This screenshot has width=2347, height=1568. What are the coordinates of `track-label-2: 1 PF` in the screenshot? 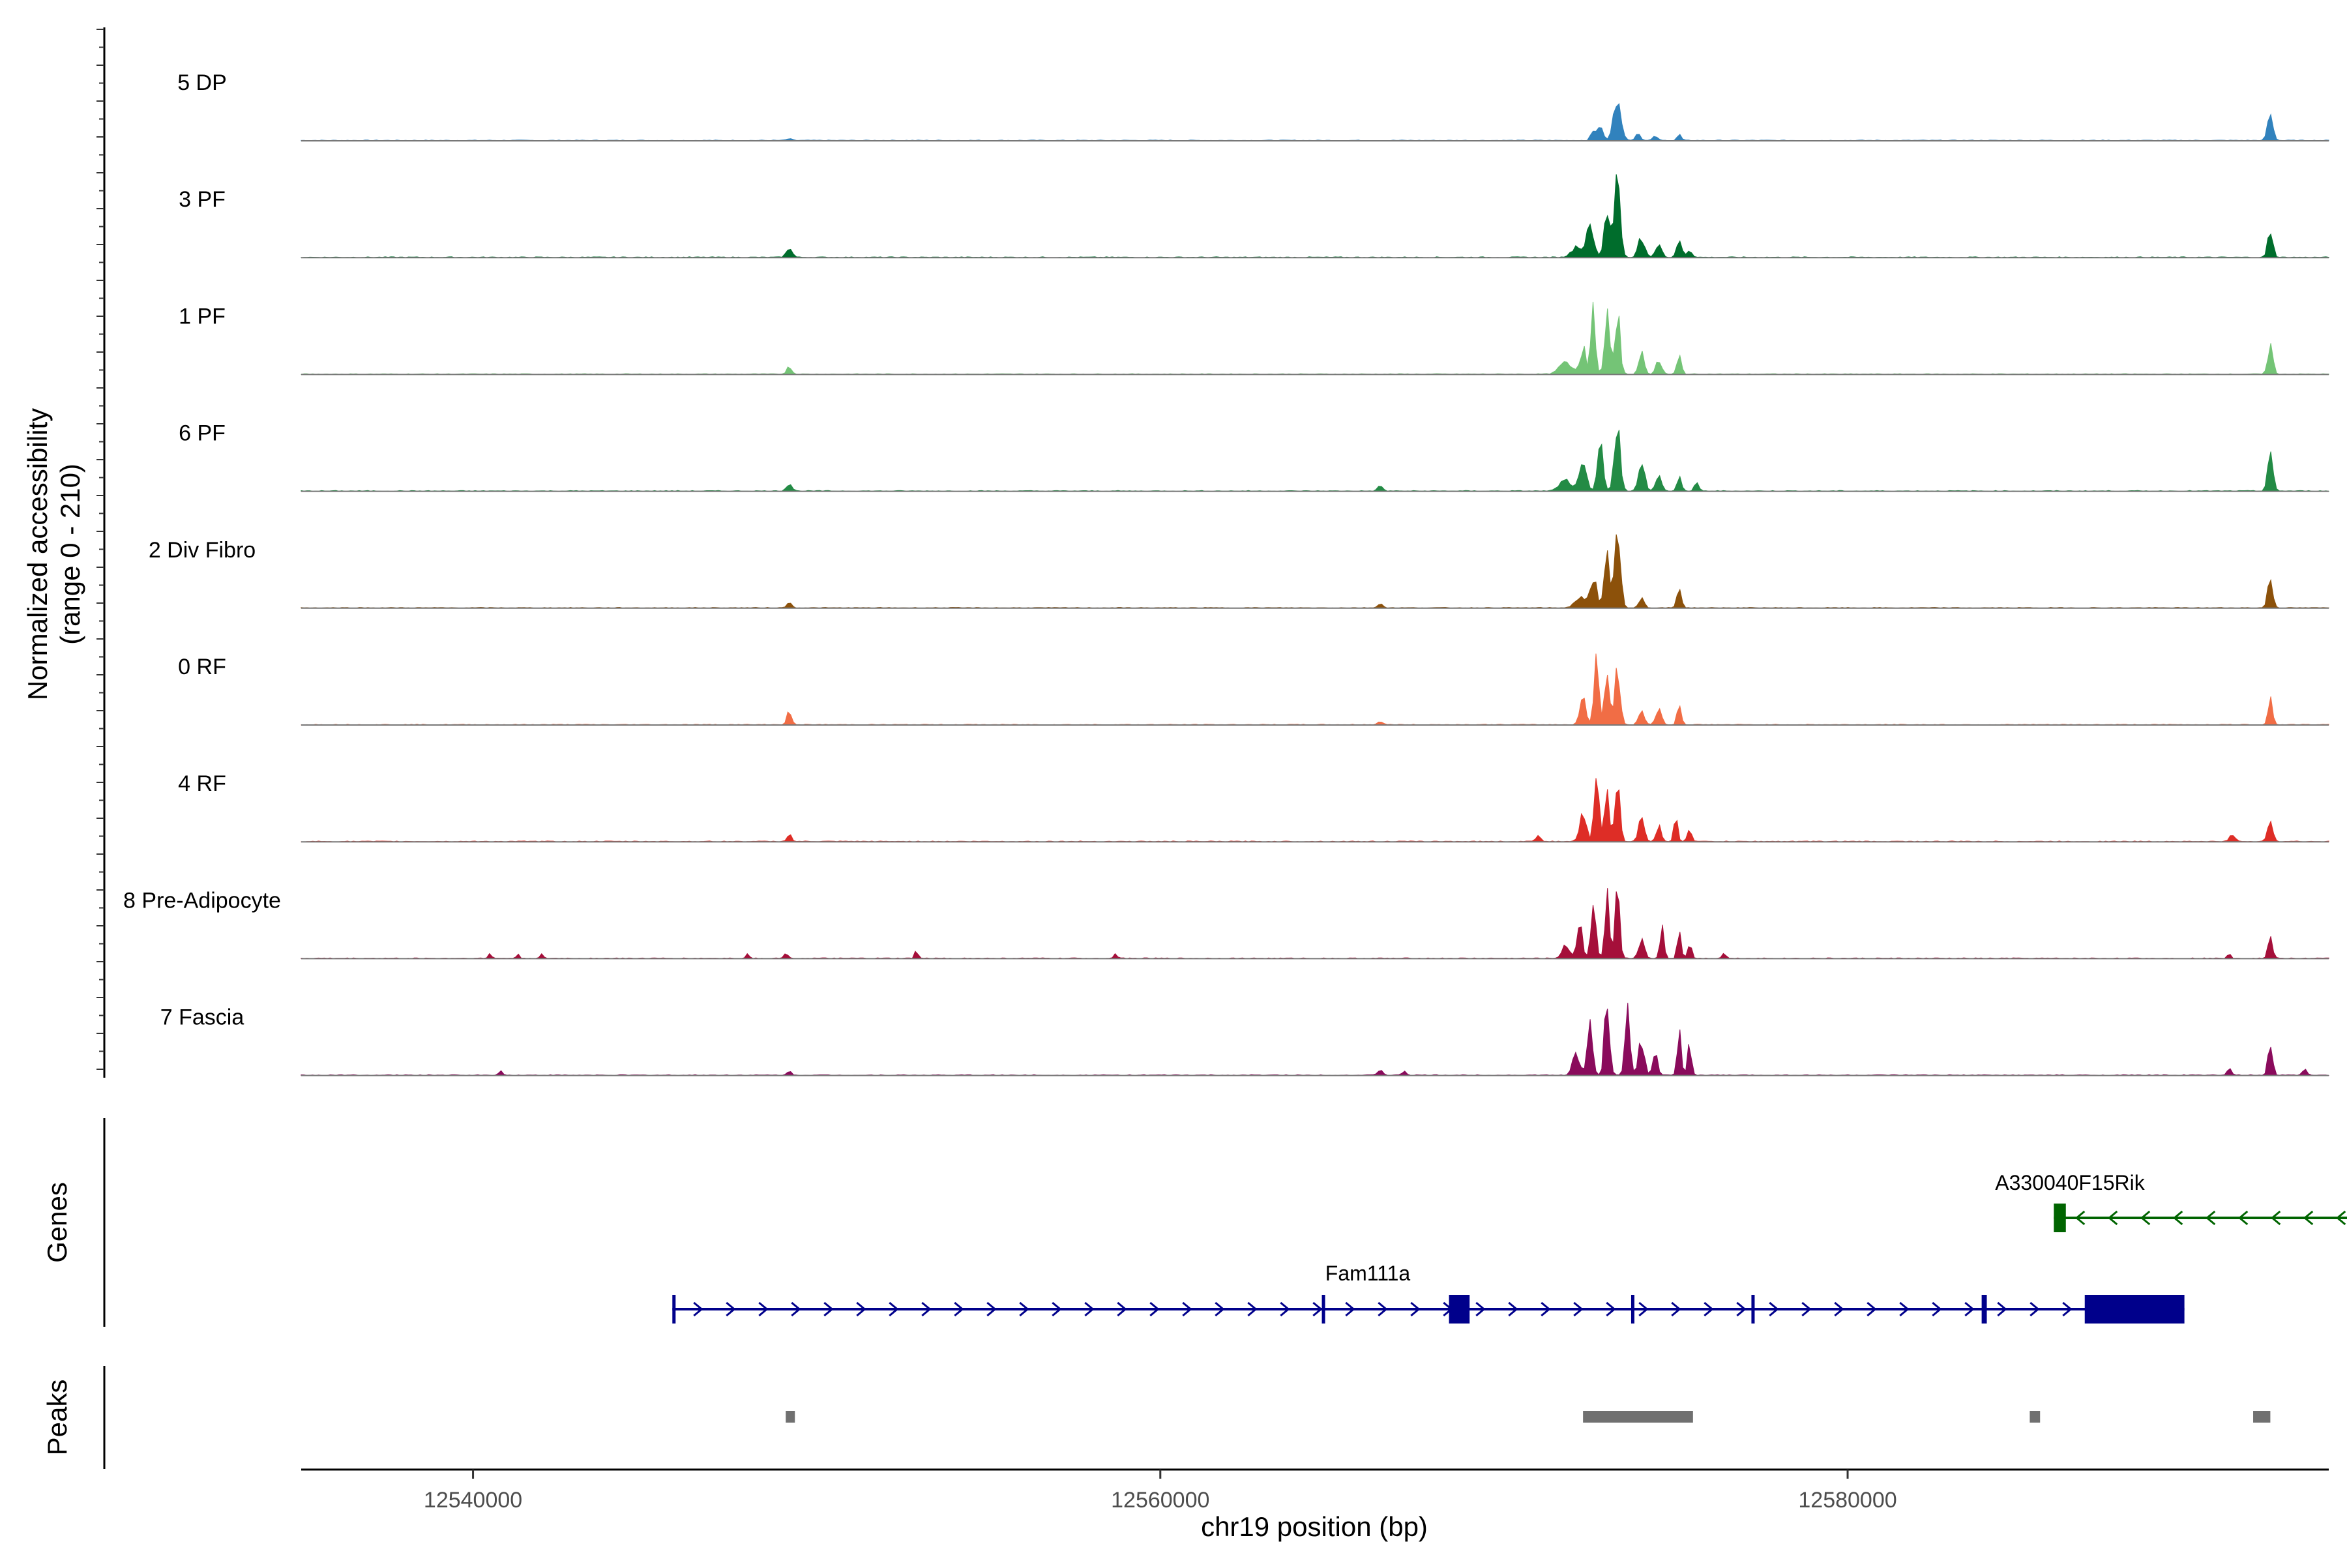 It's located at (202, 316).